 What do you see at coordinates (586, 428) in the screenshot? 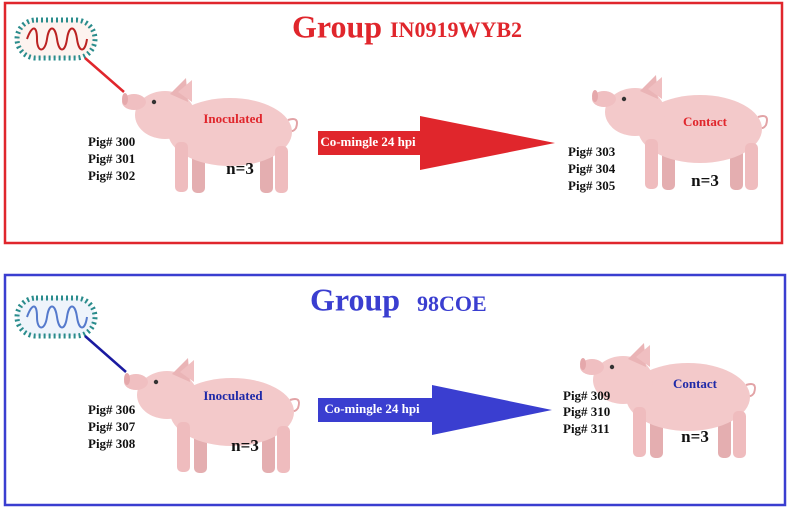
I see `pig-id: Pig# 311` at bounding box center [586, 428].